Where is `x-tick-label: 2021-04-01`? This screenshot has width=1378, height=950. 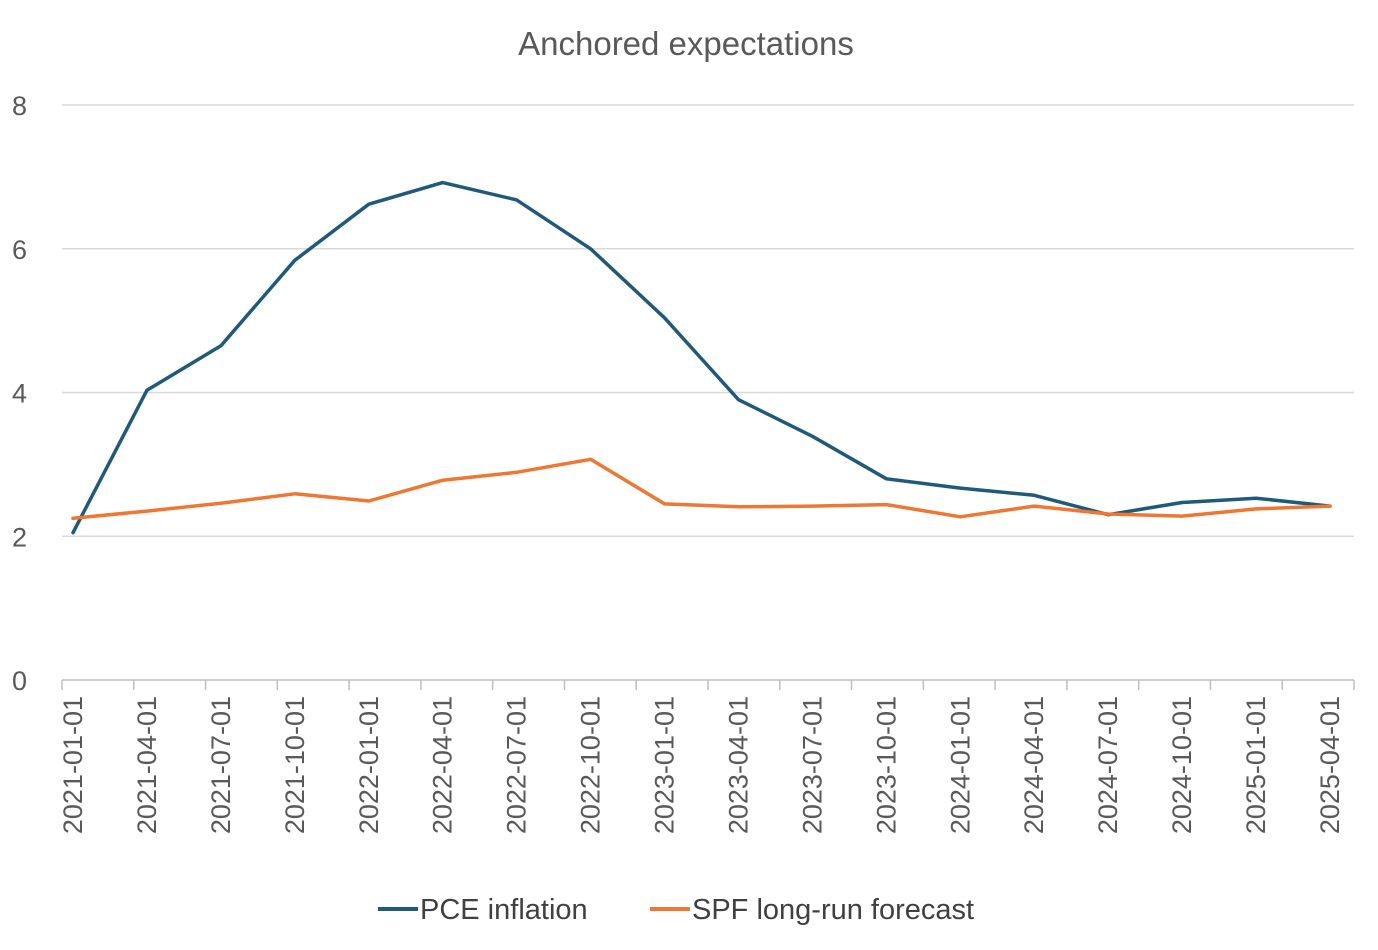 x-tick-label: 2021-04-01 is located at coordinates (147, 765).